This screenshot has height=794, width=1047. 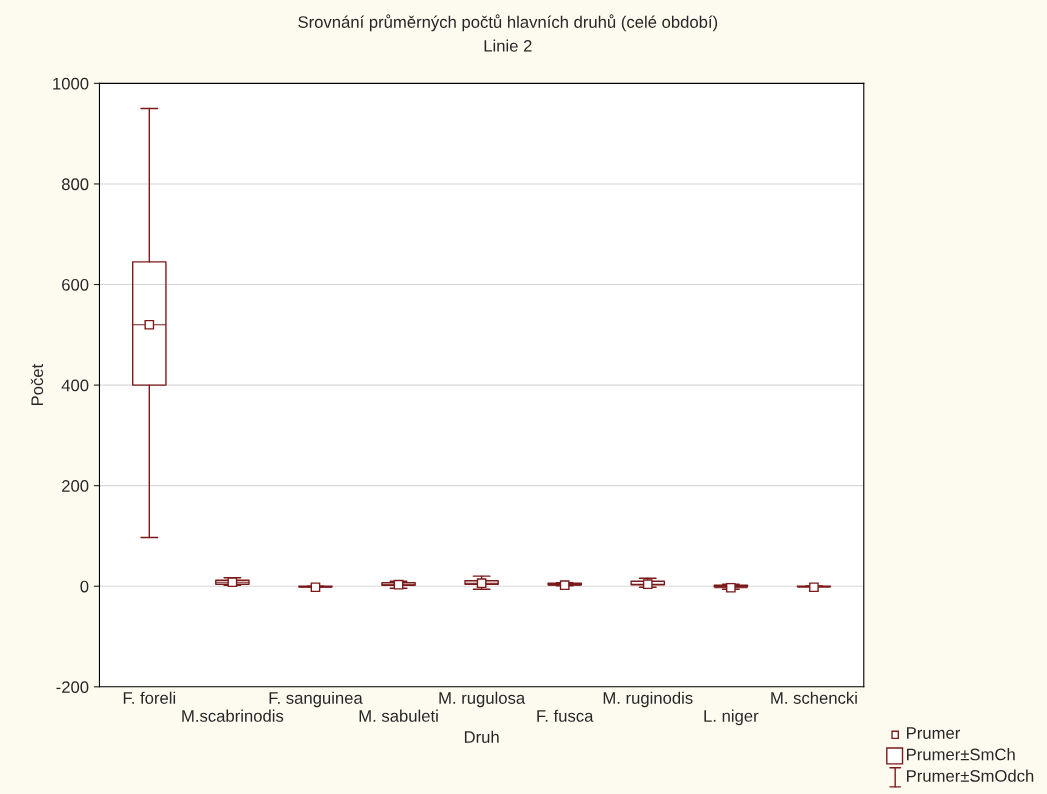 What do you see at coordinates (508, 23) in the screenshot?
I see `chart-title: Srovnání průměrných počtů hlavních druhů (celé období)` at bounding box center [508, 23].